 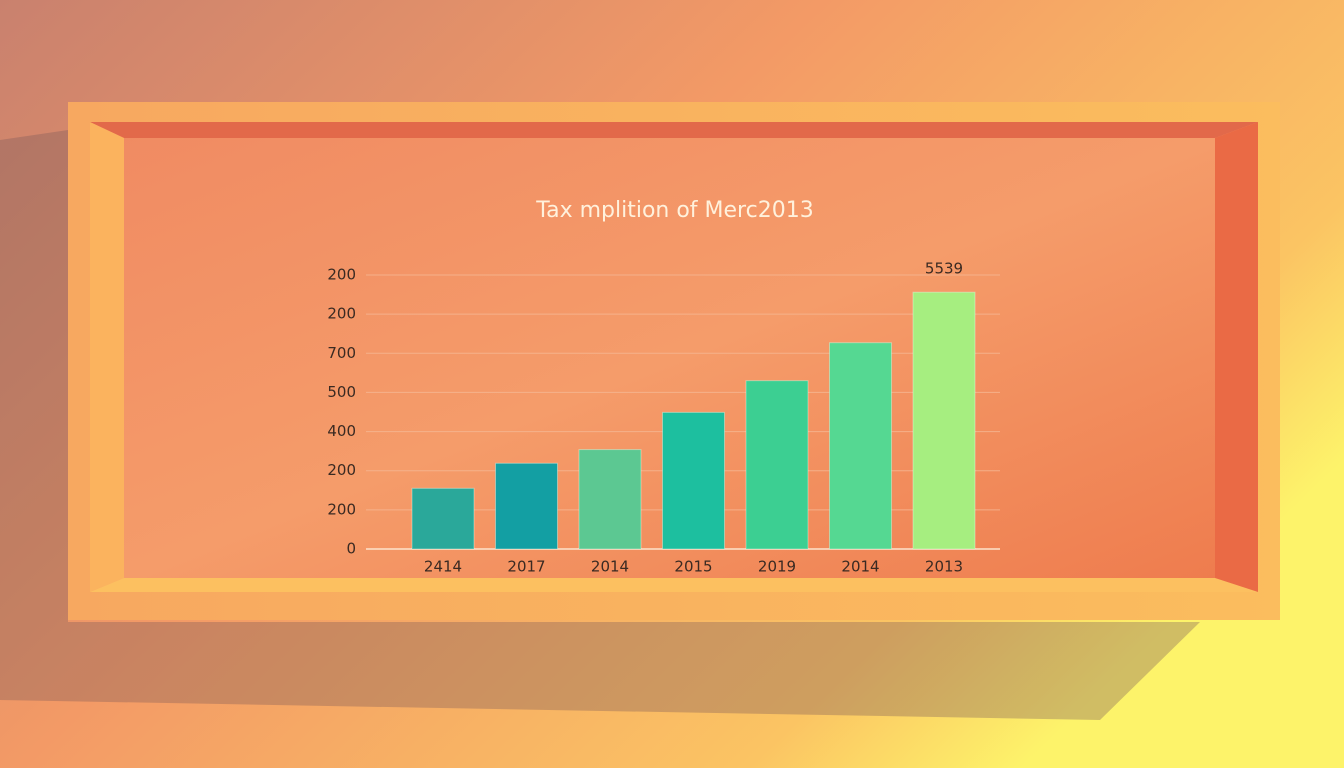 I want to click on x-tick-label: 2015, so click(x=693, y=567).